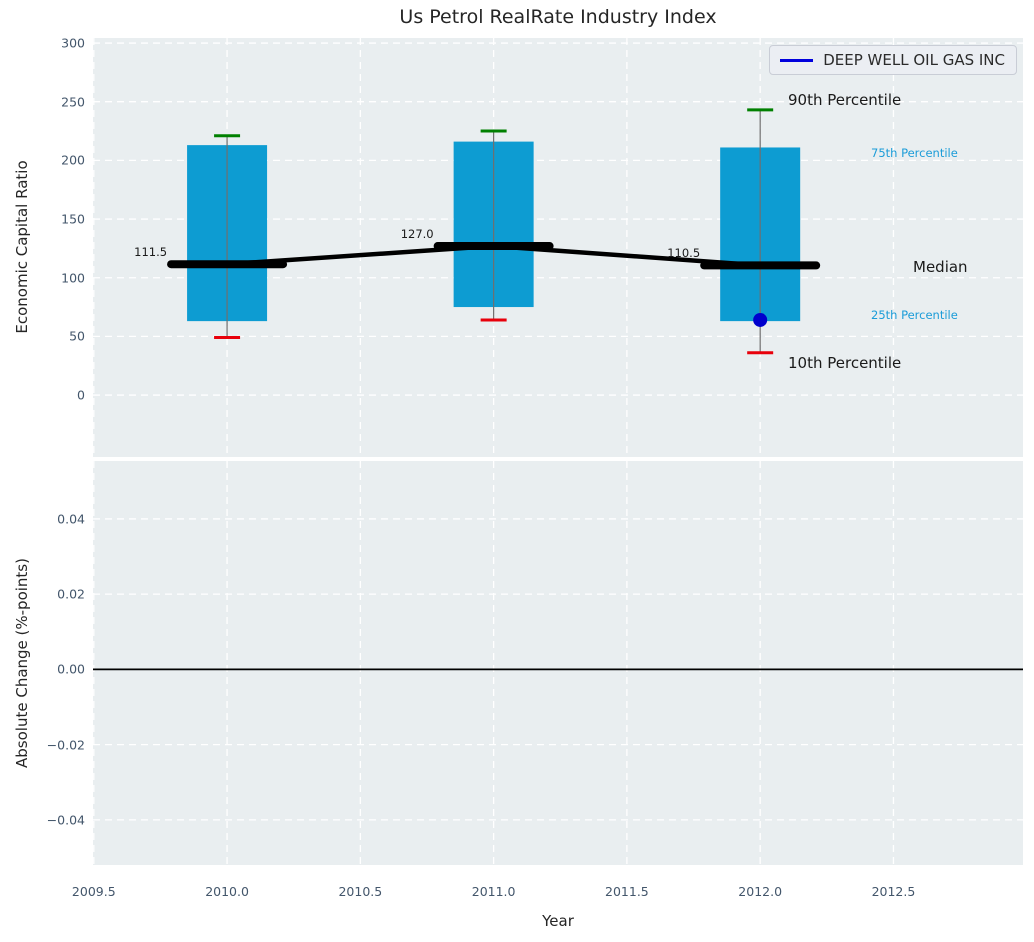 This screenshot has width=1034, height=942. Describe the element at coordinates (81, 395) in the screenshot. I see `top-y-tick-label: 0` at that location.